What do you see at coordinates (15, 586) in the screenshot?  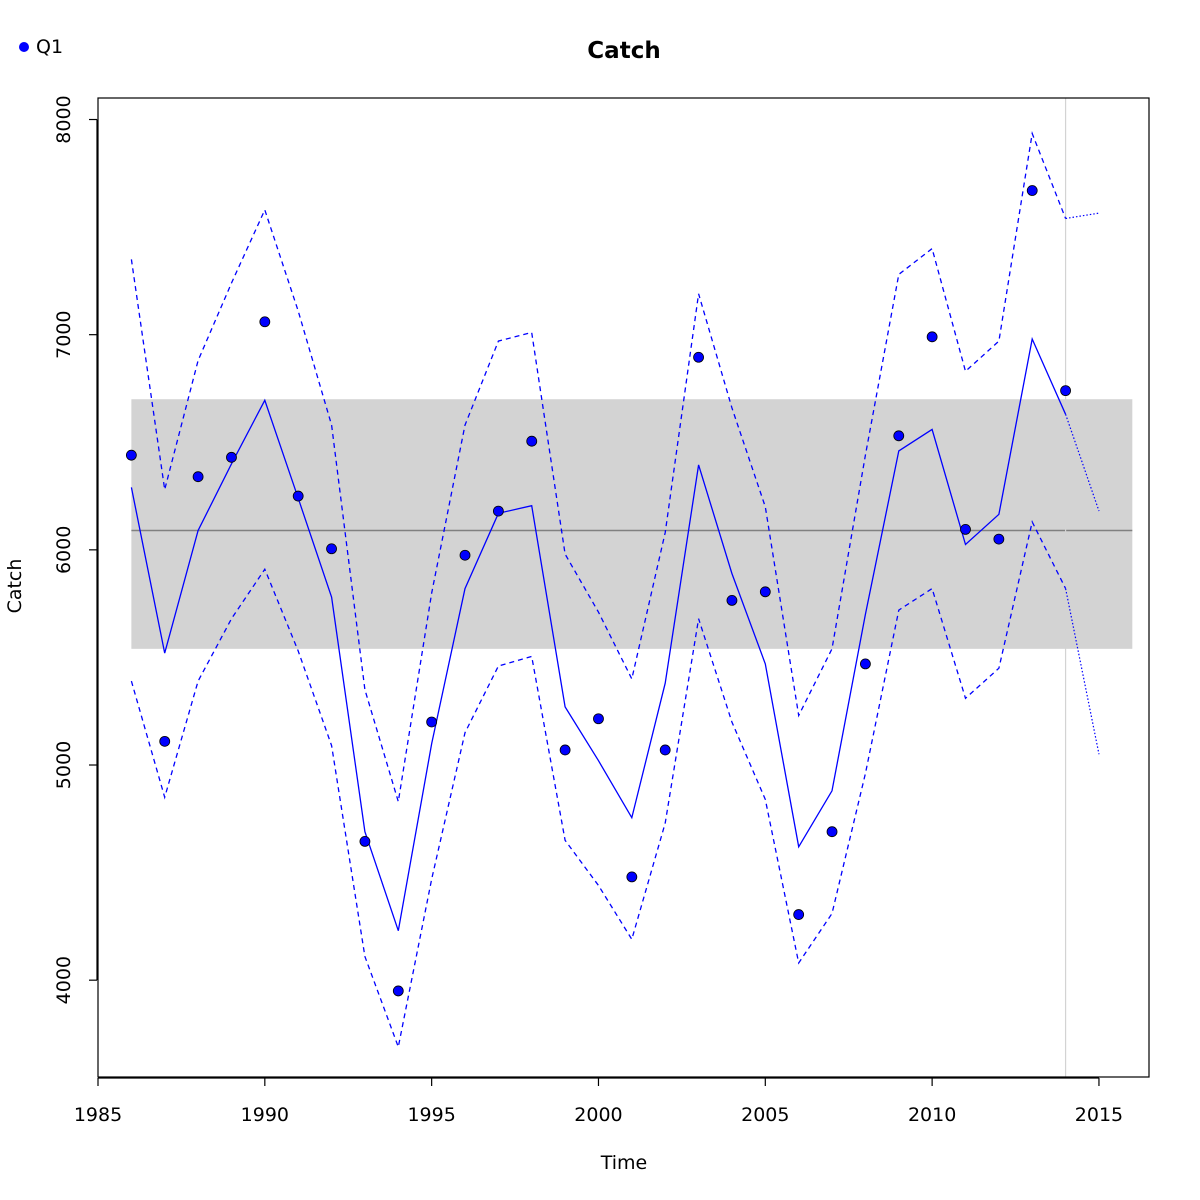 I see `y-axis-title: Catch` at bounding box center [15, 586].